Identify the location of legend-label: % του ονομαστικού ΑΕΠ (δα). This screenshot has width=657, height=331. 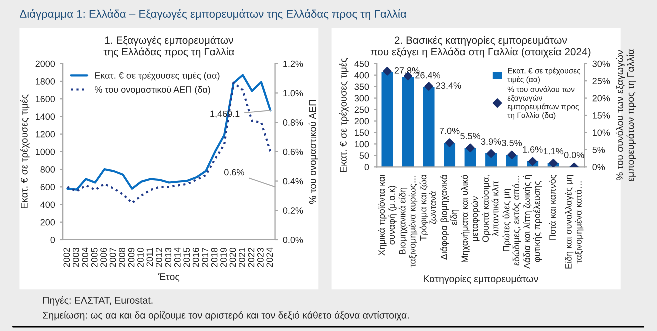
(152, 90).